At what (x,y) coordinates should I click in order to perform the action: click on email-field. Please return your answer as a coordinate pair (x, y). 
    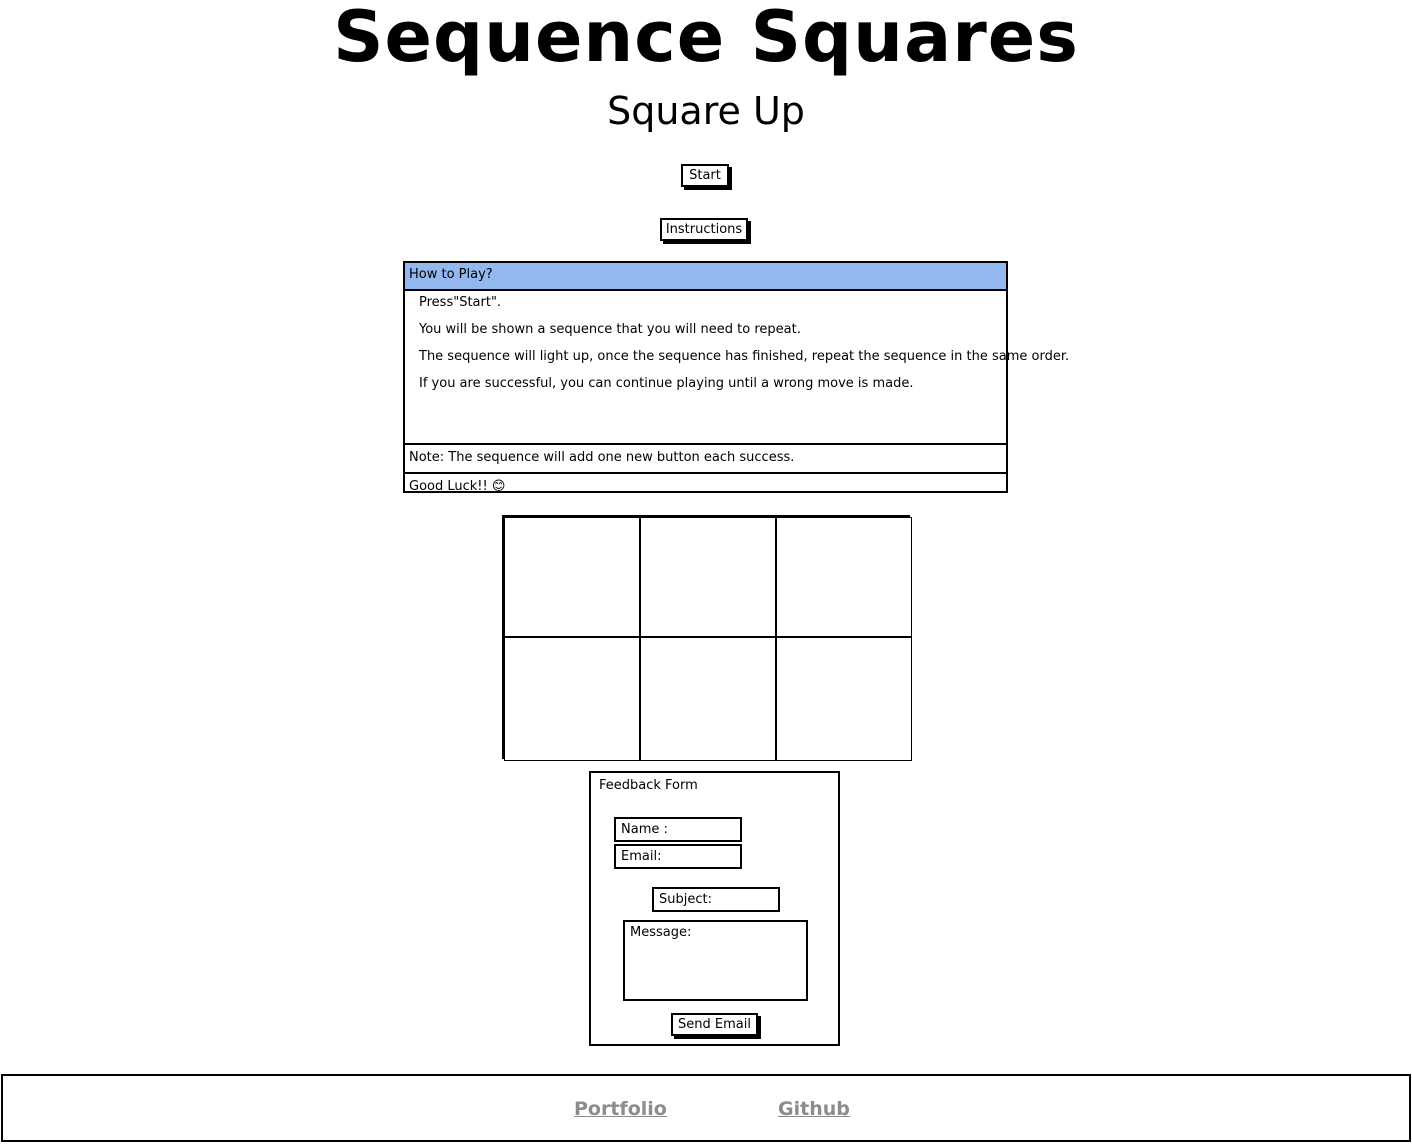
    Looking at the image, I should click on (678, 856).